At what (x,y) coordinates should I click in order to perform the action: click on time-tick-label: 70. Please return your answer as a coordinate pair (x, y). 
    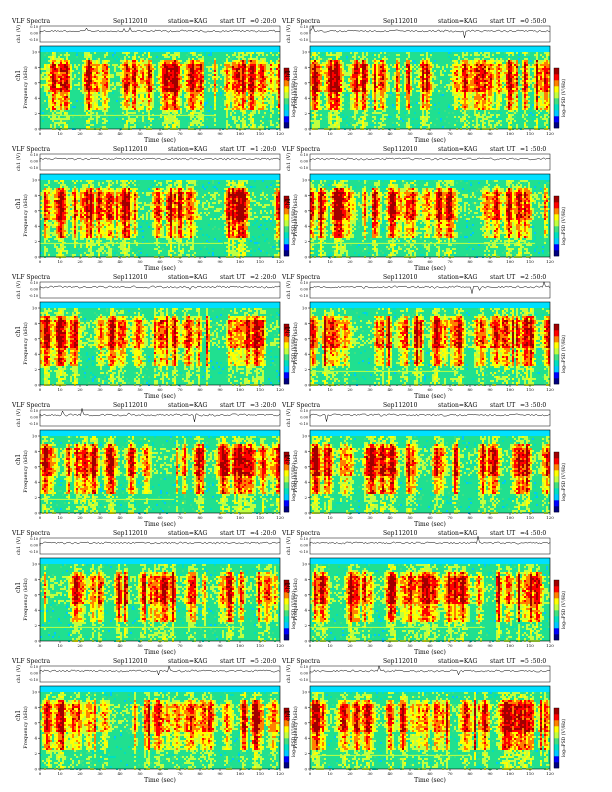
    Looking at the image, I should click on (450, 389).